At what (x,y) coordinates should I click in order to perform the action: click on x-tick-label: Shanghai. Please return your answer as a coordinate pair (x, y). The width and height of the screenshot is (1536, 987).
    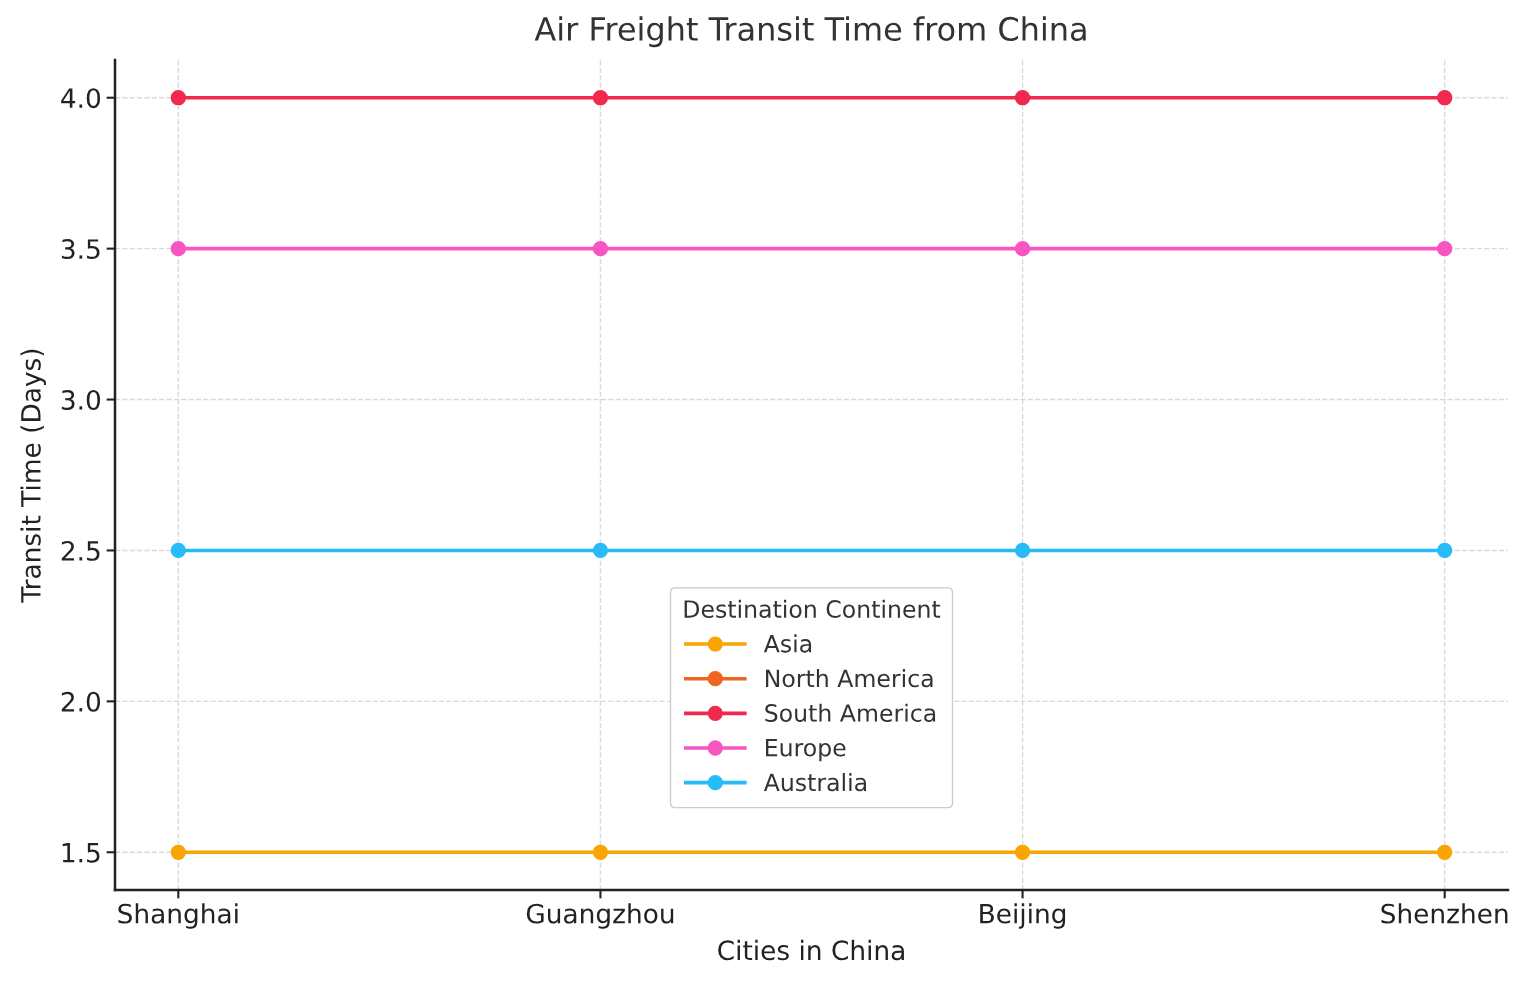
    Looking at the image, I should click on (178, 916).